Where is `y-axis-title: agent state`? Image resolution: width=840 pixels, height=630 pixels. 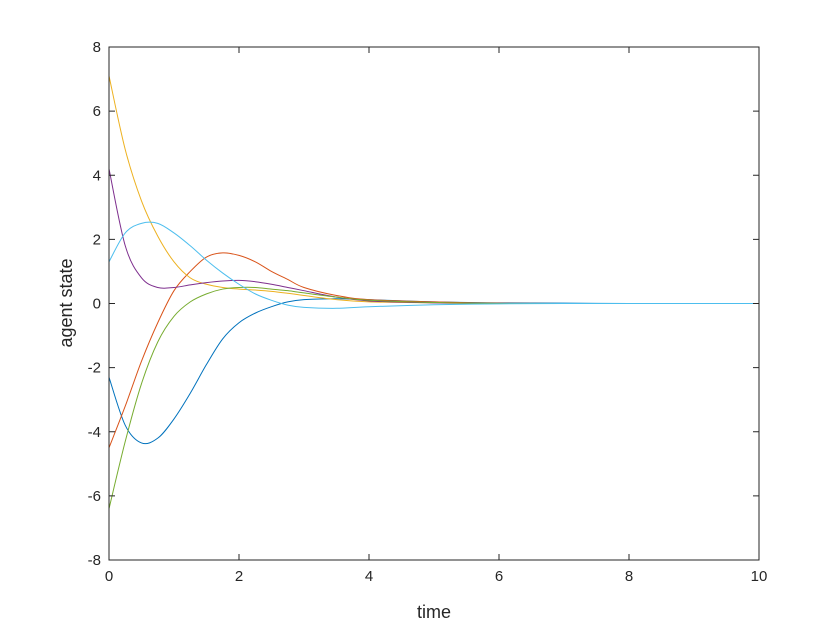 y-axis-title: agent state is located at coordinates (66, 302).